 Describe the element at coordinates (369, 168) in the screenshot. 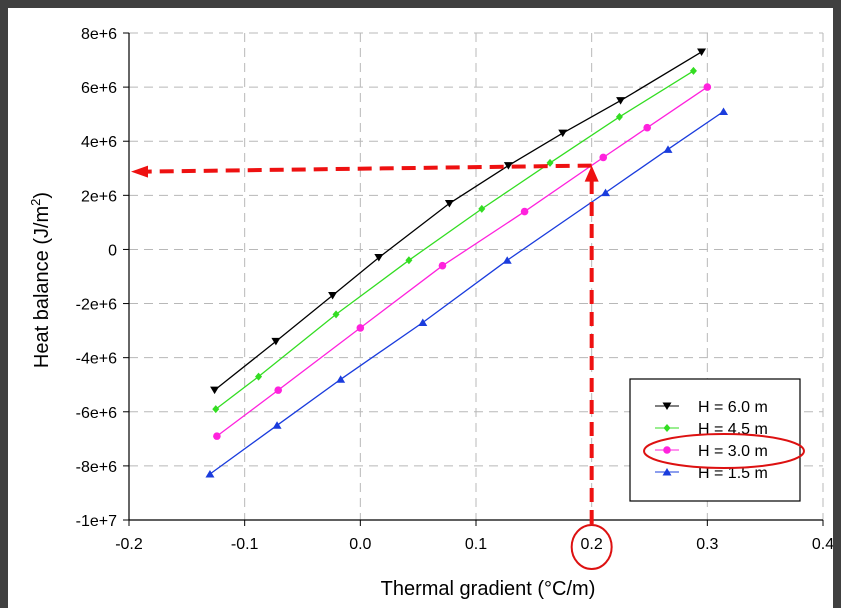

I see `horizontal-reference-arrow` at that location.